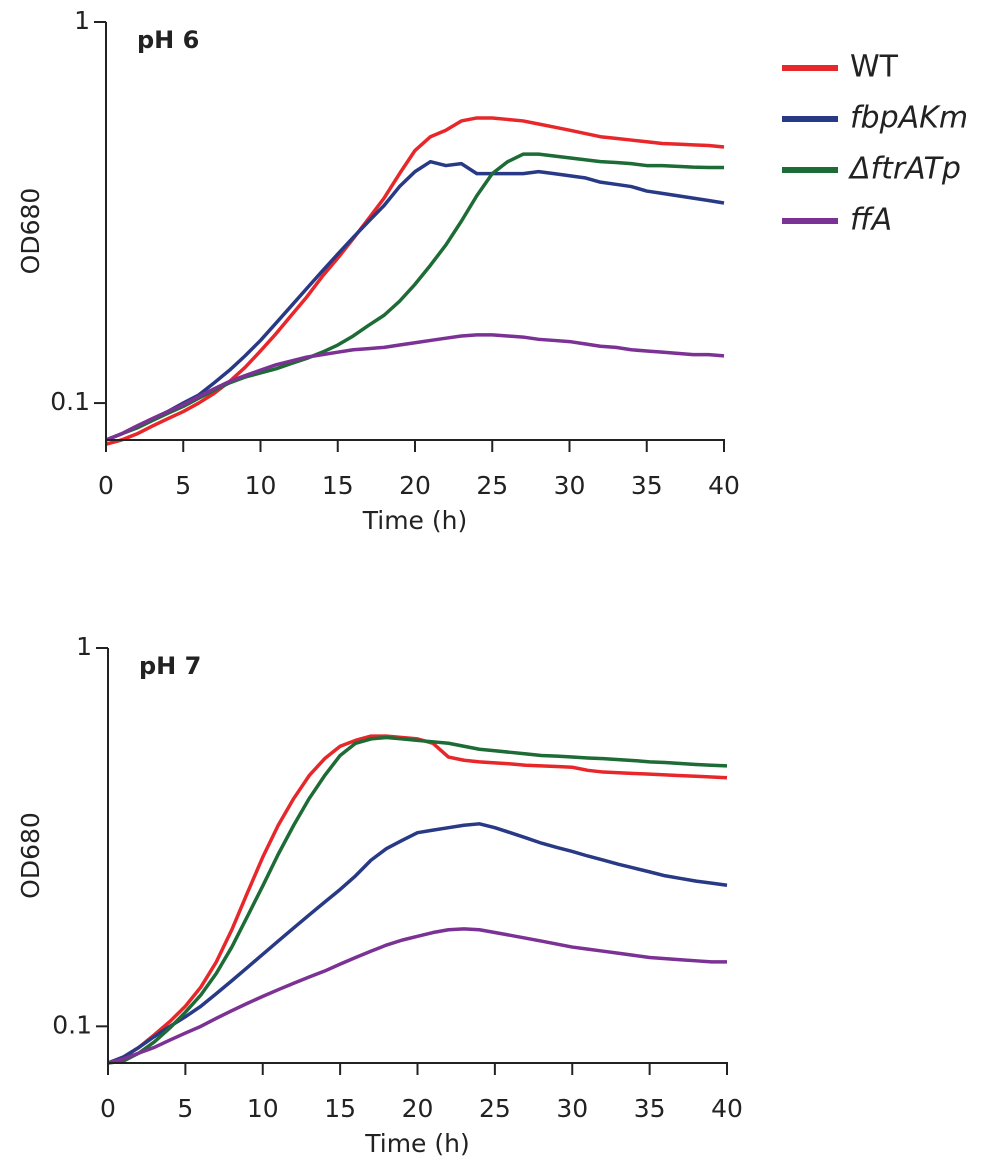  Describe the element at coordinates (168, 40) in the screenshot. I see `panel-title: pH 6` at that location.